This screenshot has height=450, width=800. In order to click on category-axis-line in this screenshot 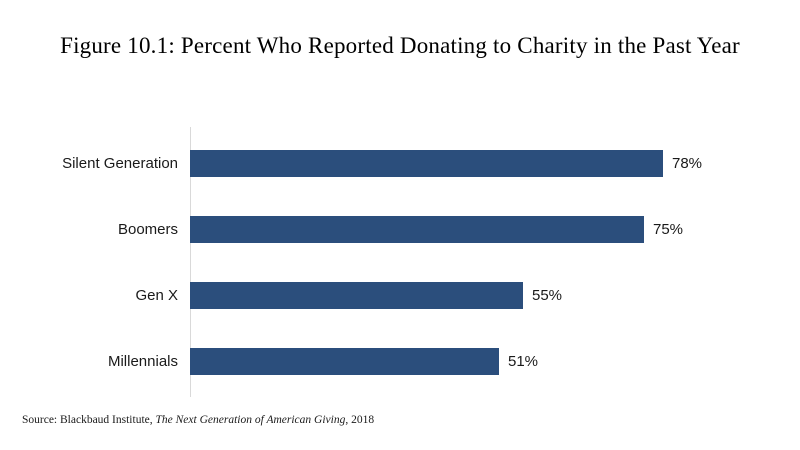, I will do `click(190, 262)`.